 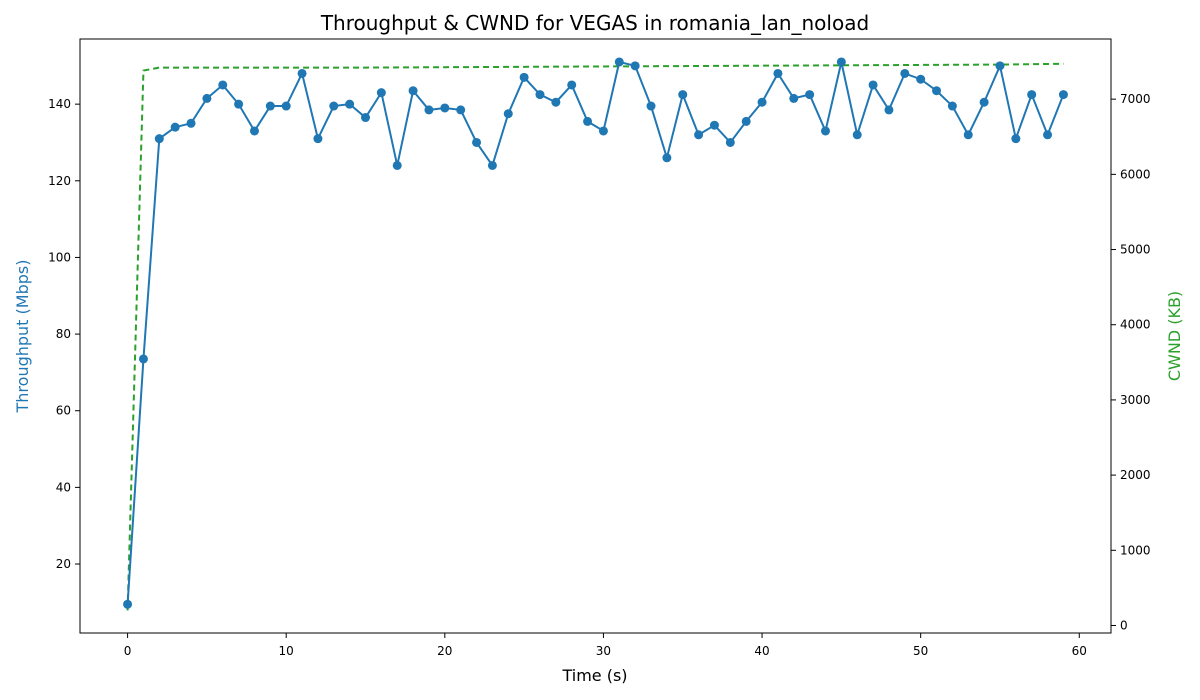 What do you see at coordinates (1079, 651) in the screenshot?
I see `x-tick-label: 60` at bounding box center [1079, 651].